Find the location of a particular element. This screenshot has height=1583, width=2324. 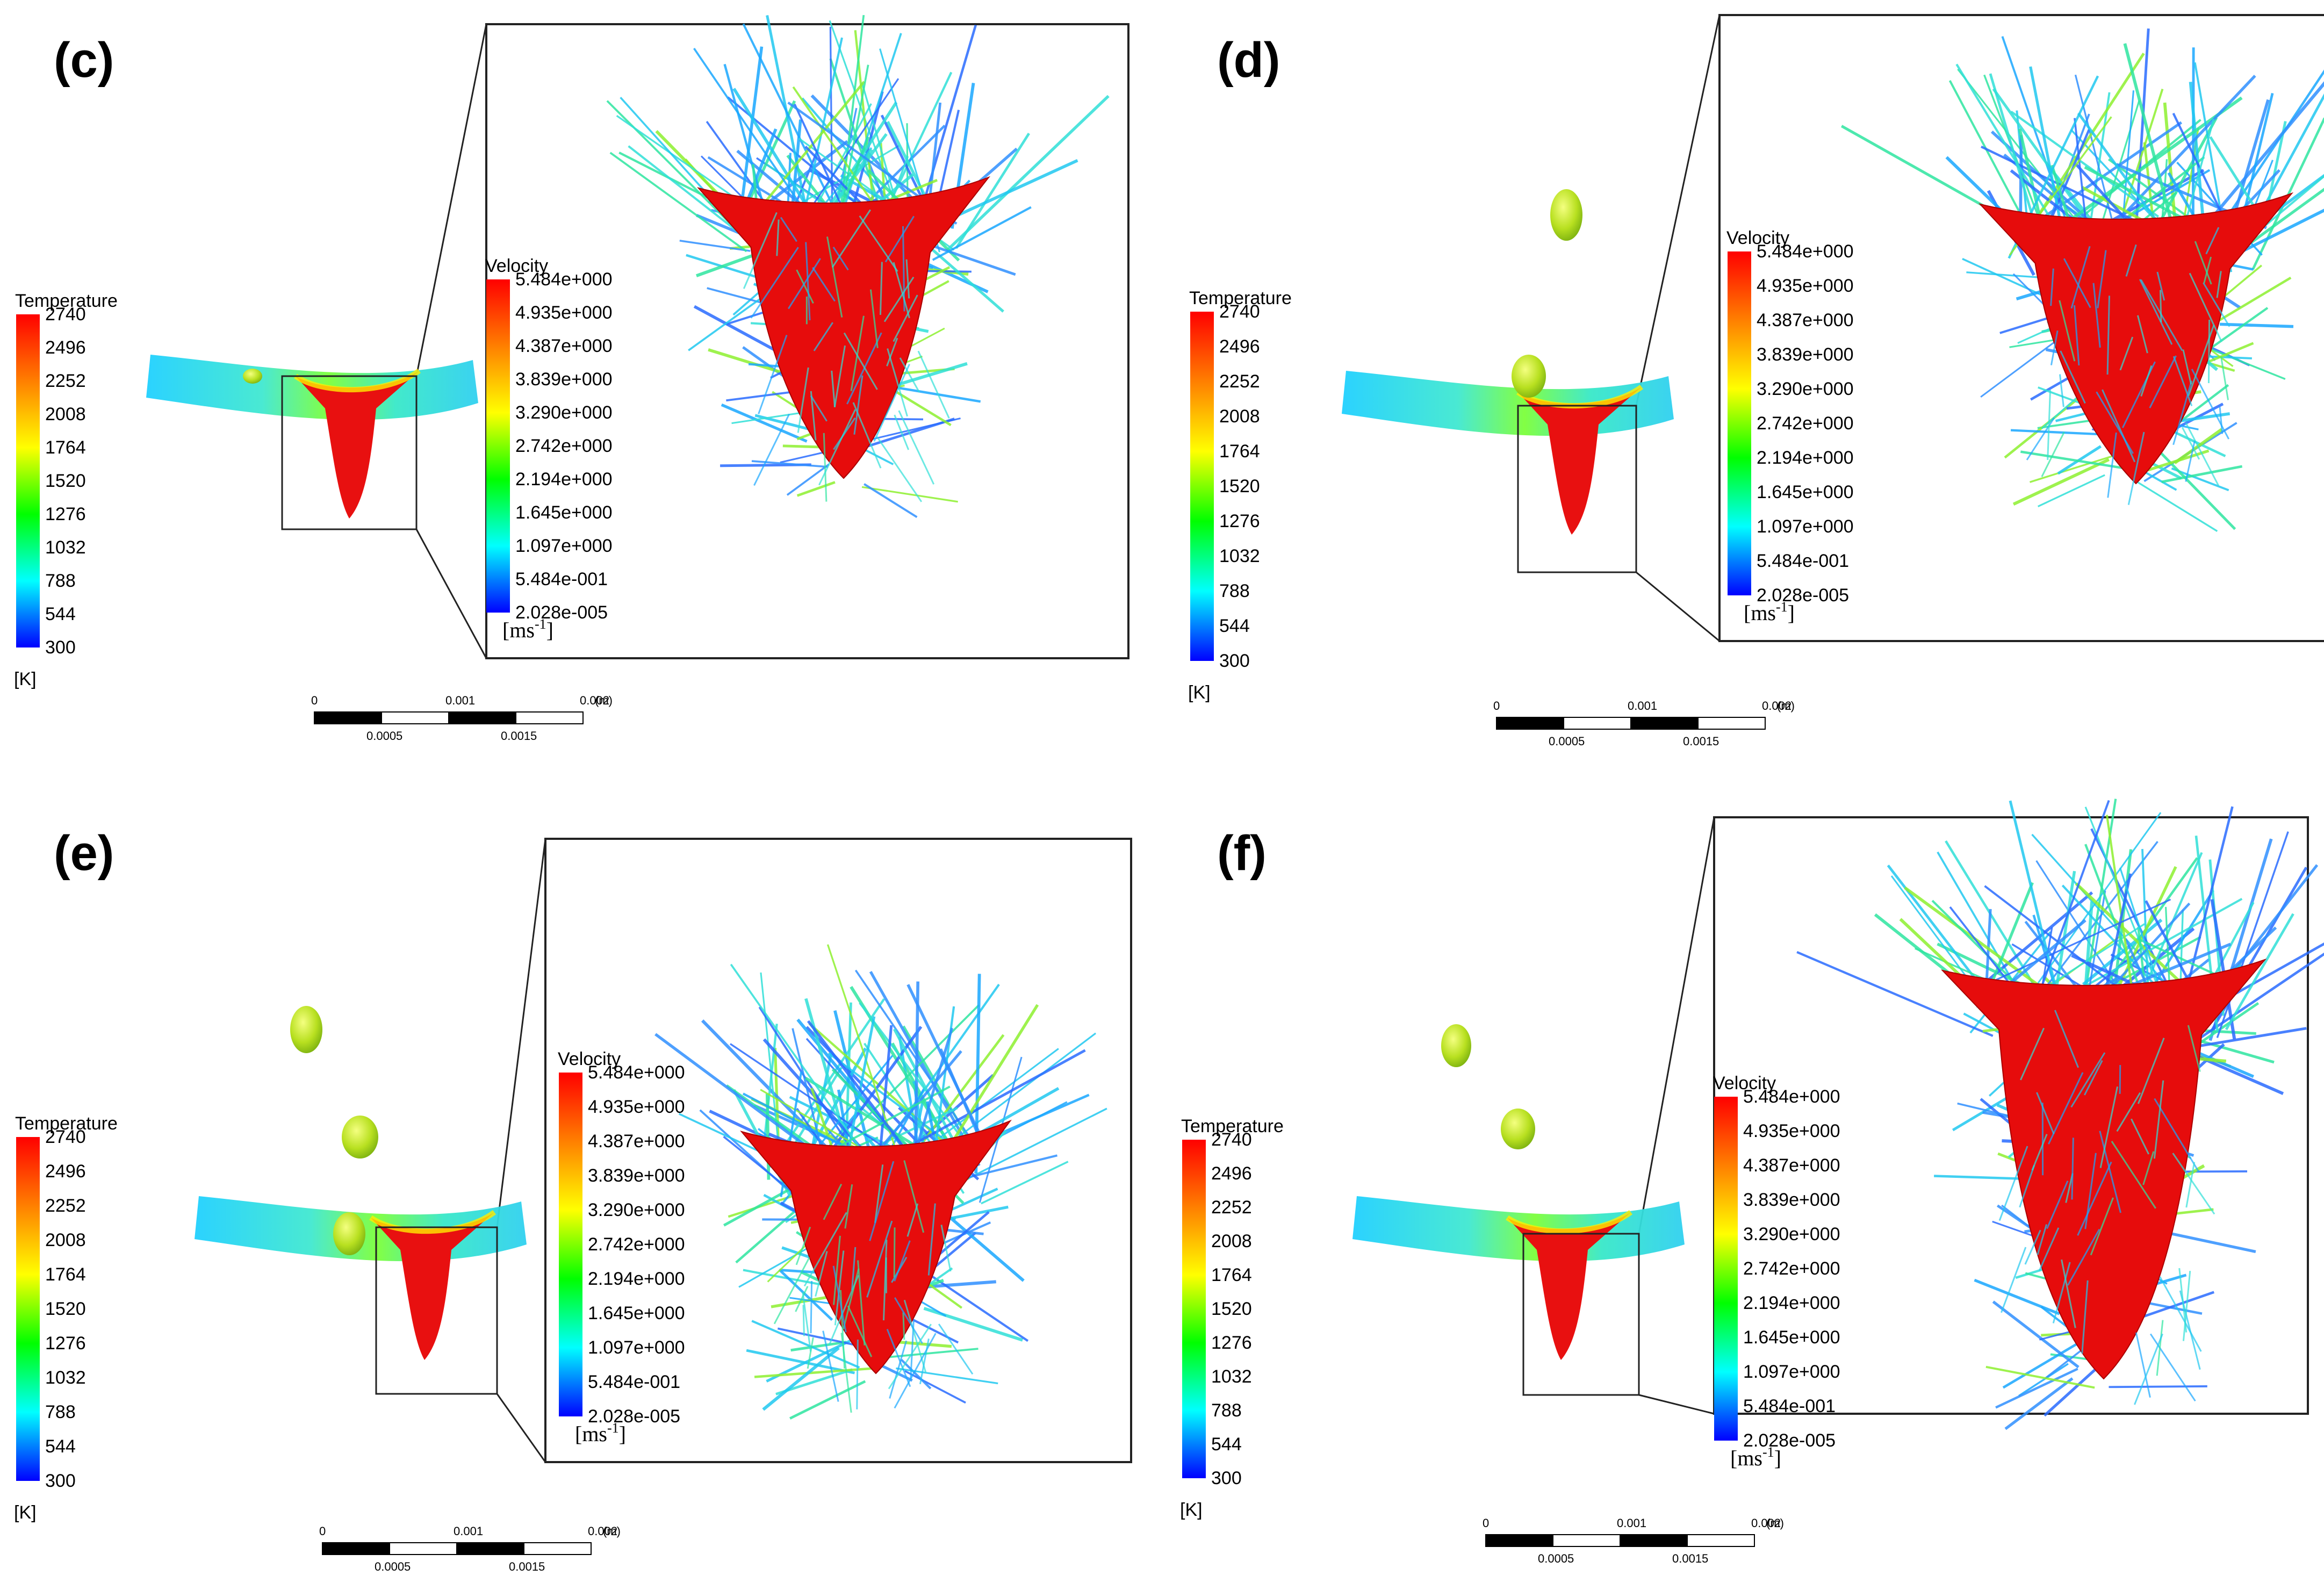

legend-tick-label: 2008 is located at coordinates (65, 1240).